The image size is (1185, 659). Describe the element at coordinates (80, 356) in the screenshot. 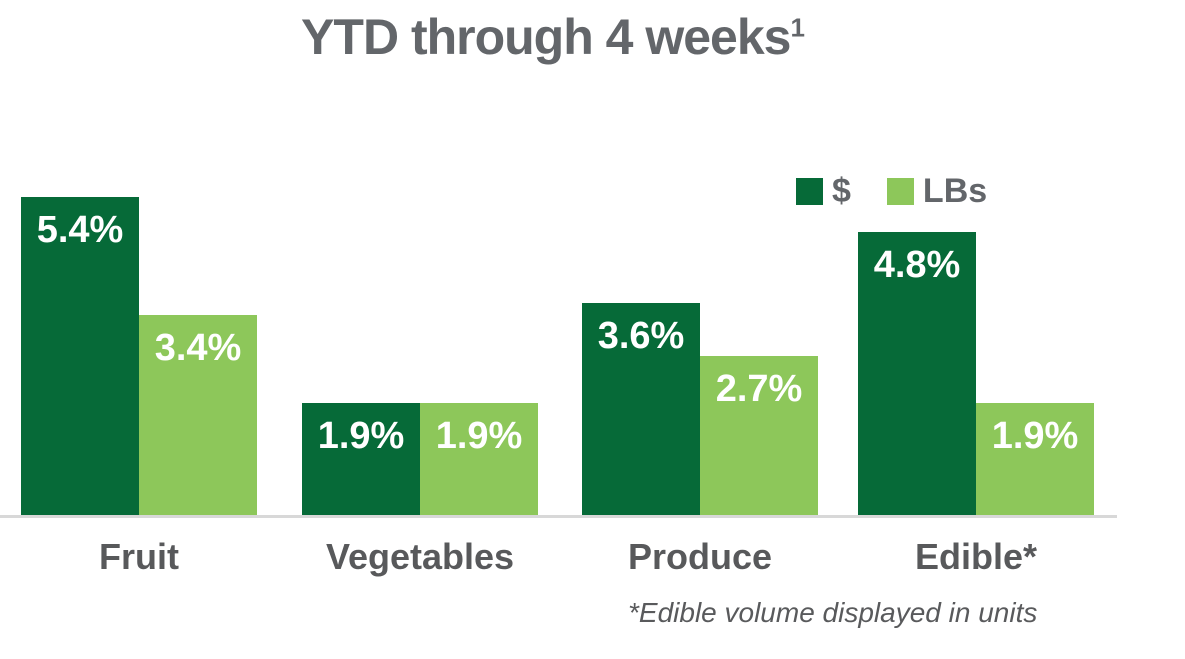

I see `bar-dollars-fruit: 5.4%` at that location.